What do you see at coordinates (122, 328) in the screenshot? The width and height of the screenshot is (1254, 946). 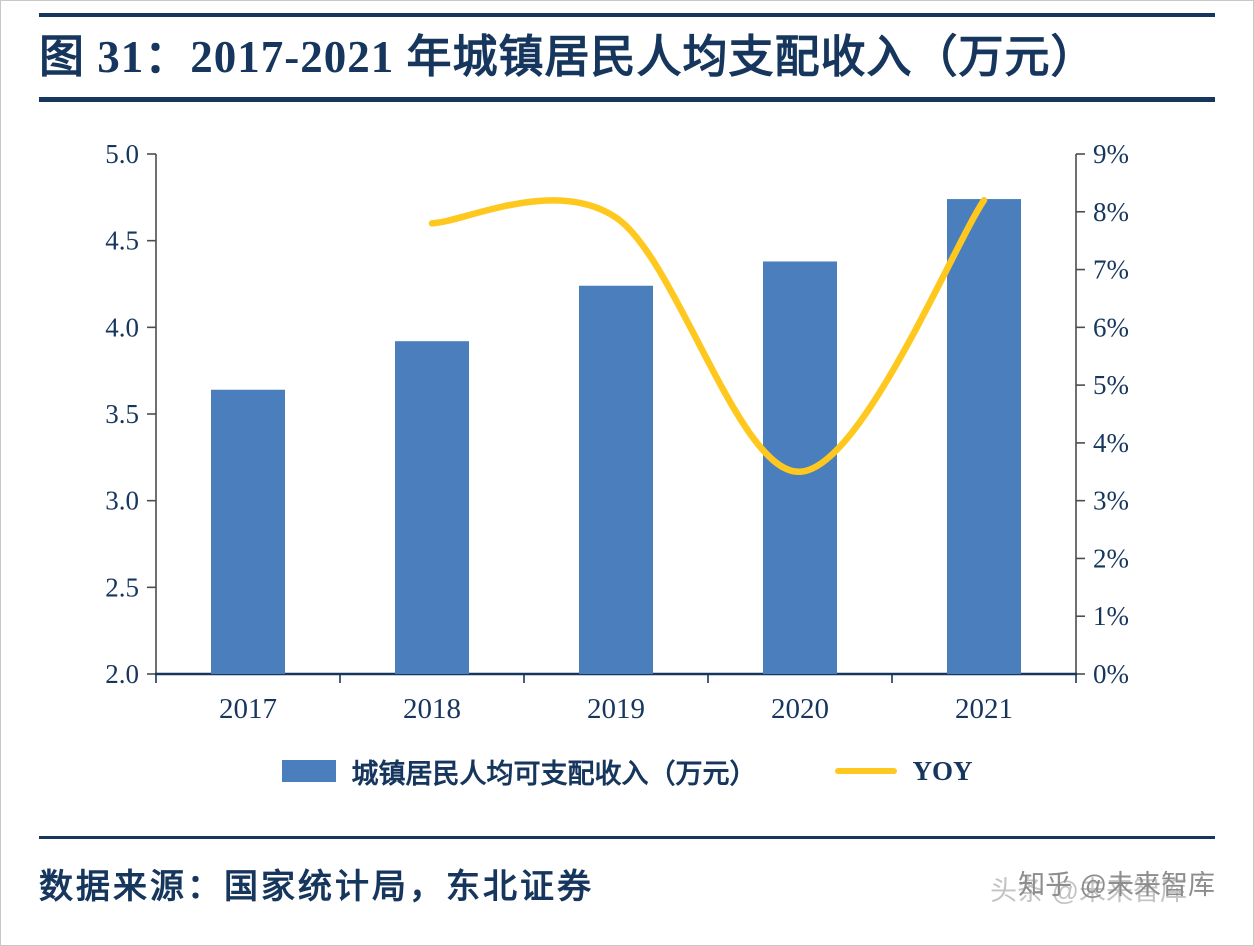 I see `axis-tick-label: 4.0` at bounding box center [122, 328].